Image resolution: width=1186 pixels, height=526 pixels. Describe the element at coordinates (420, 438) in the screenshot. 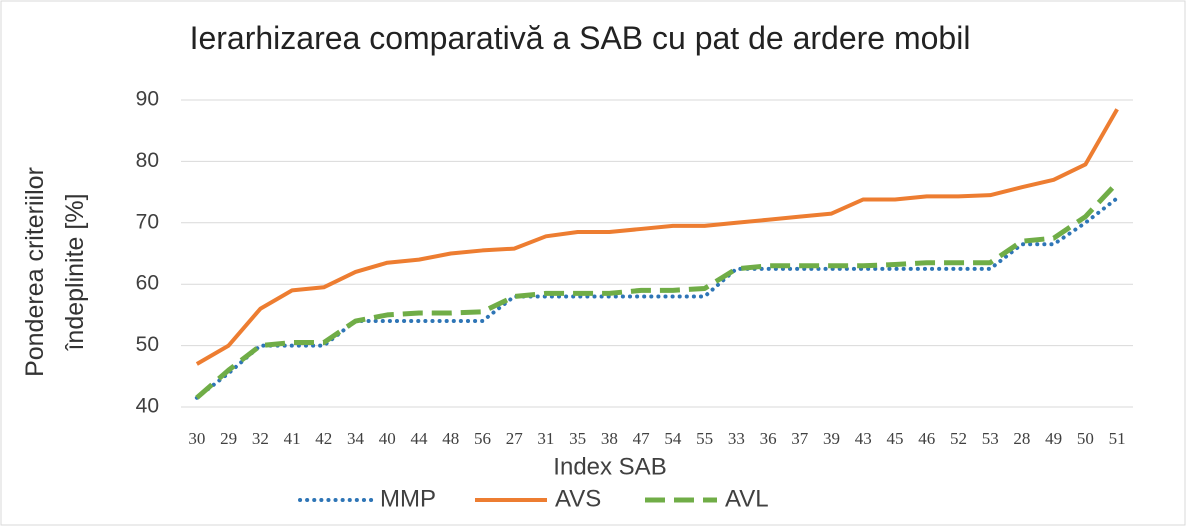

I see `x-tick-label: 44` at that location.